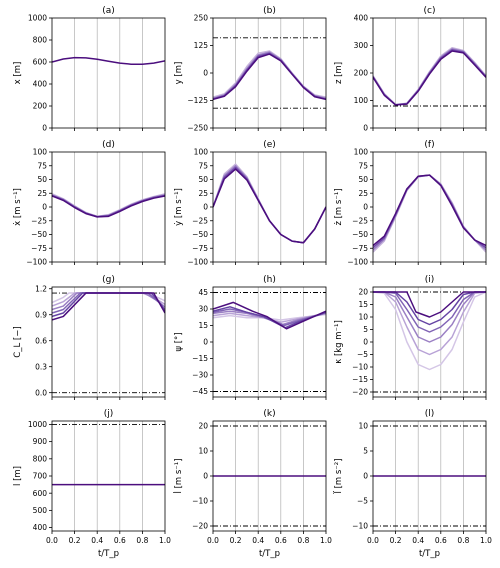 The width and height of the screenshot is (500, 568). What do you see at coordinates (108, 554) in the screenshot?
I see `x-axis-label: t/T_p` at bounding box center [108, 554].